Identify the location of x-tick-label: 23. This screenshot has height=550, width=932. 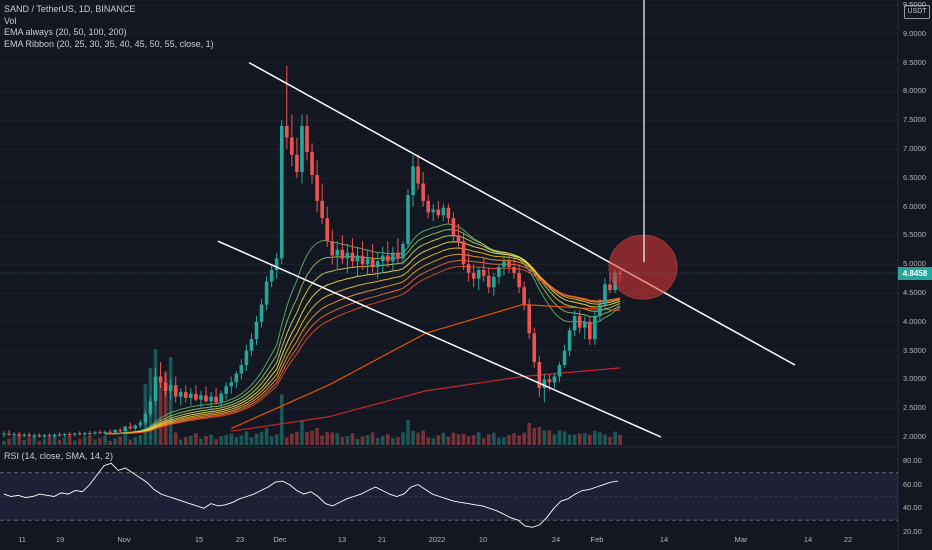
(240, 539).